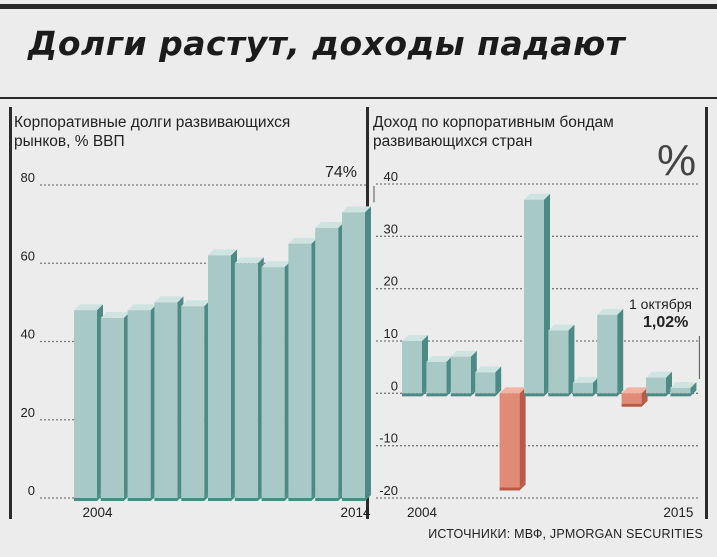 The height and width of the screenshot is (557, 717). Describe the element at coordinates (422, 512) in the screenshot. I see `right-x-tick-label: 2004` at that location.